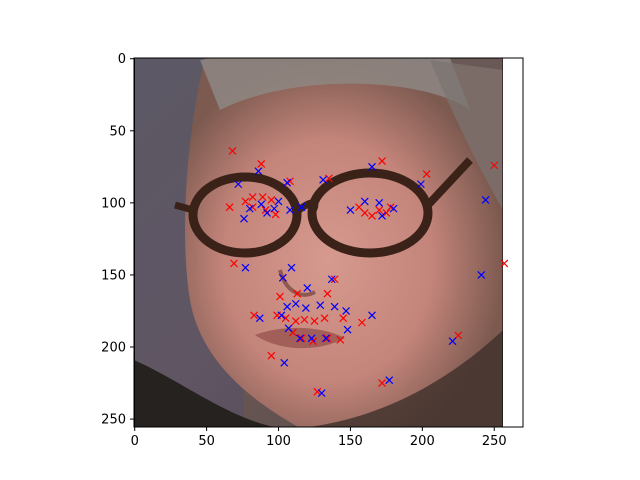 The image size is (640, 480). What do you see at coordinates (206, 441) in the screenshot?
I see `x-tick-label: 50` at bounding box center [206, 441].